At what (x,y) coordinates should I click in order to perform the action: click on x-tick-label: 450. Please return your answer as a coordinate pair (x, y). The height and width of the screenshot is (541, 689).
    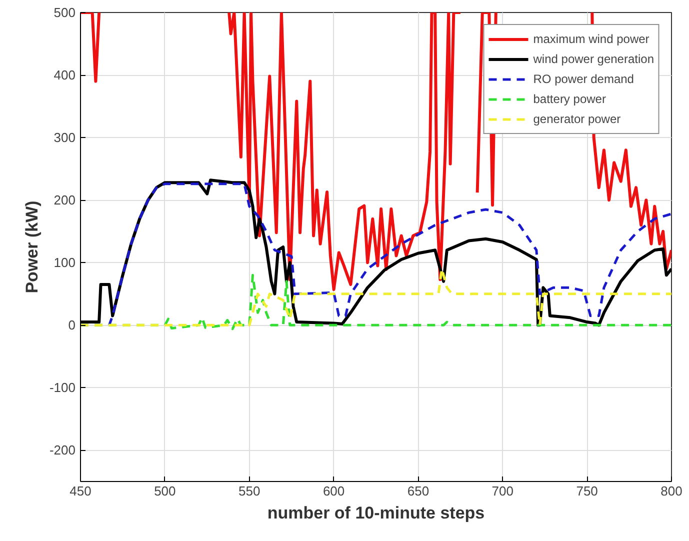
    Looking at the image, I should click on (81, 491).